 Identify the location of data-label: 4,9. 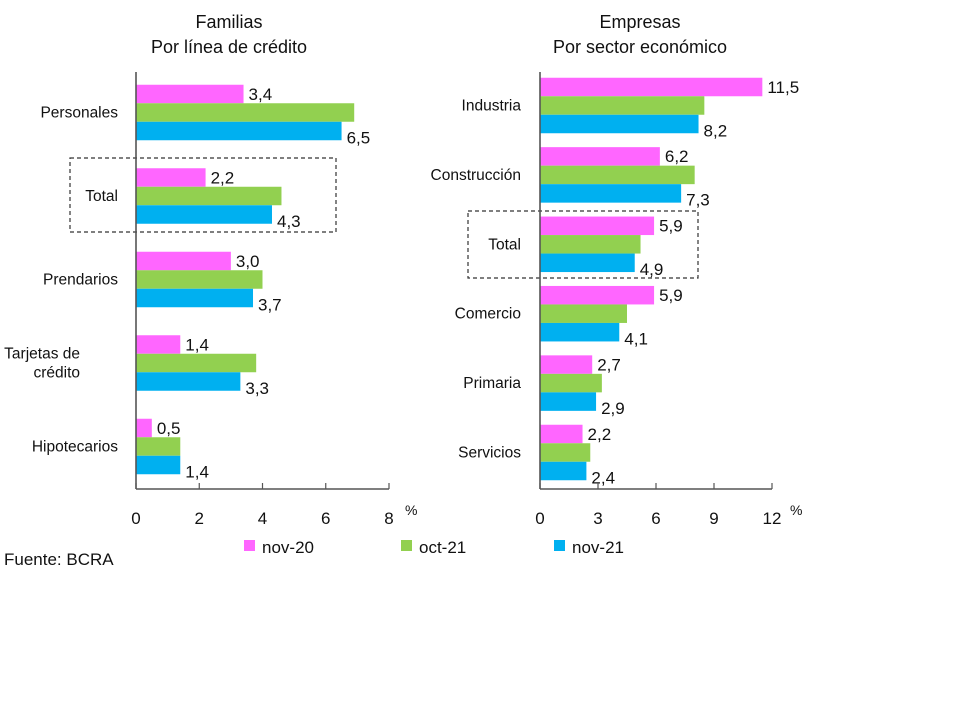
(652, 269).